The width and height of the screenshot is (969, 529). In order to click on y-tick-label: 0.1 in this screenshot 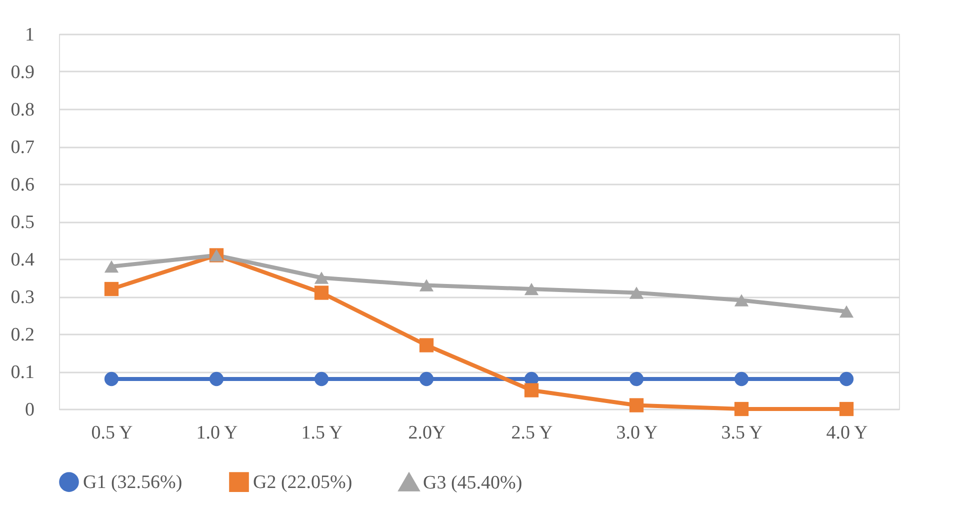, I will do `click(22, 372)`.